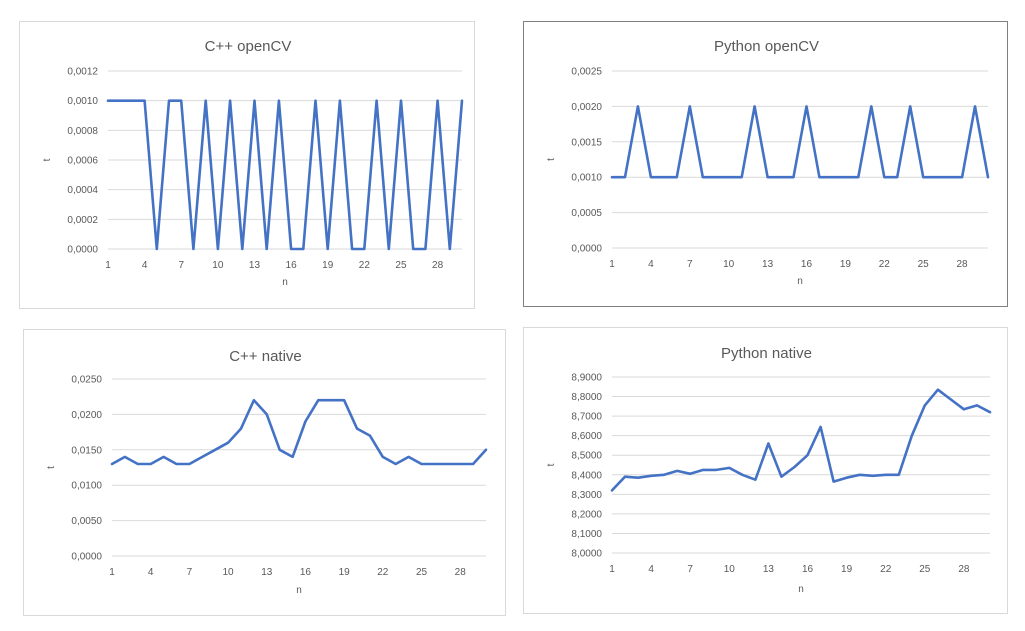 The width and height of the screenshot is (1025, 631). Describe the element at coordinates (766, 46) in the screenshot. I see `chart-title: Python openCV` at that location.